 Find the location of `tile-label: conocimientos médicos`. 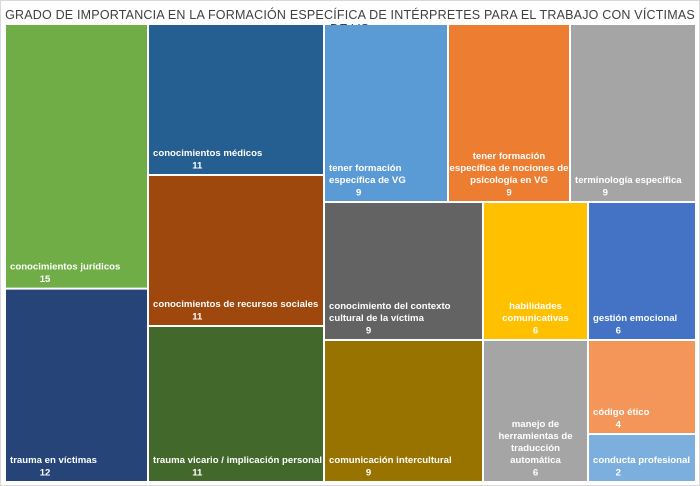

tile-label: conocimientos médicos is located at coordinates (207, 153).